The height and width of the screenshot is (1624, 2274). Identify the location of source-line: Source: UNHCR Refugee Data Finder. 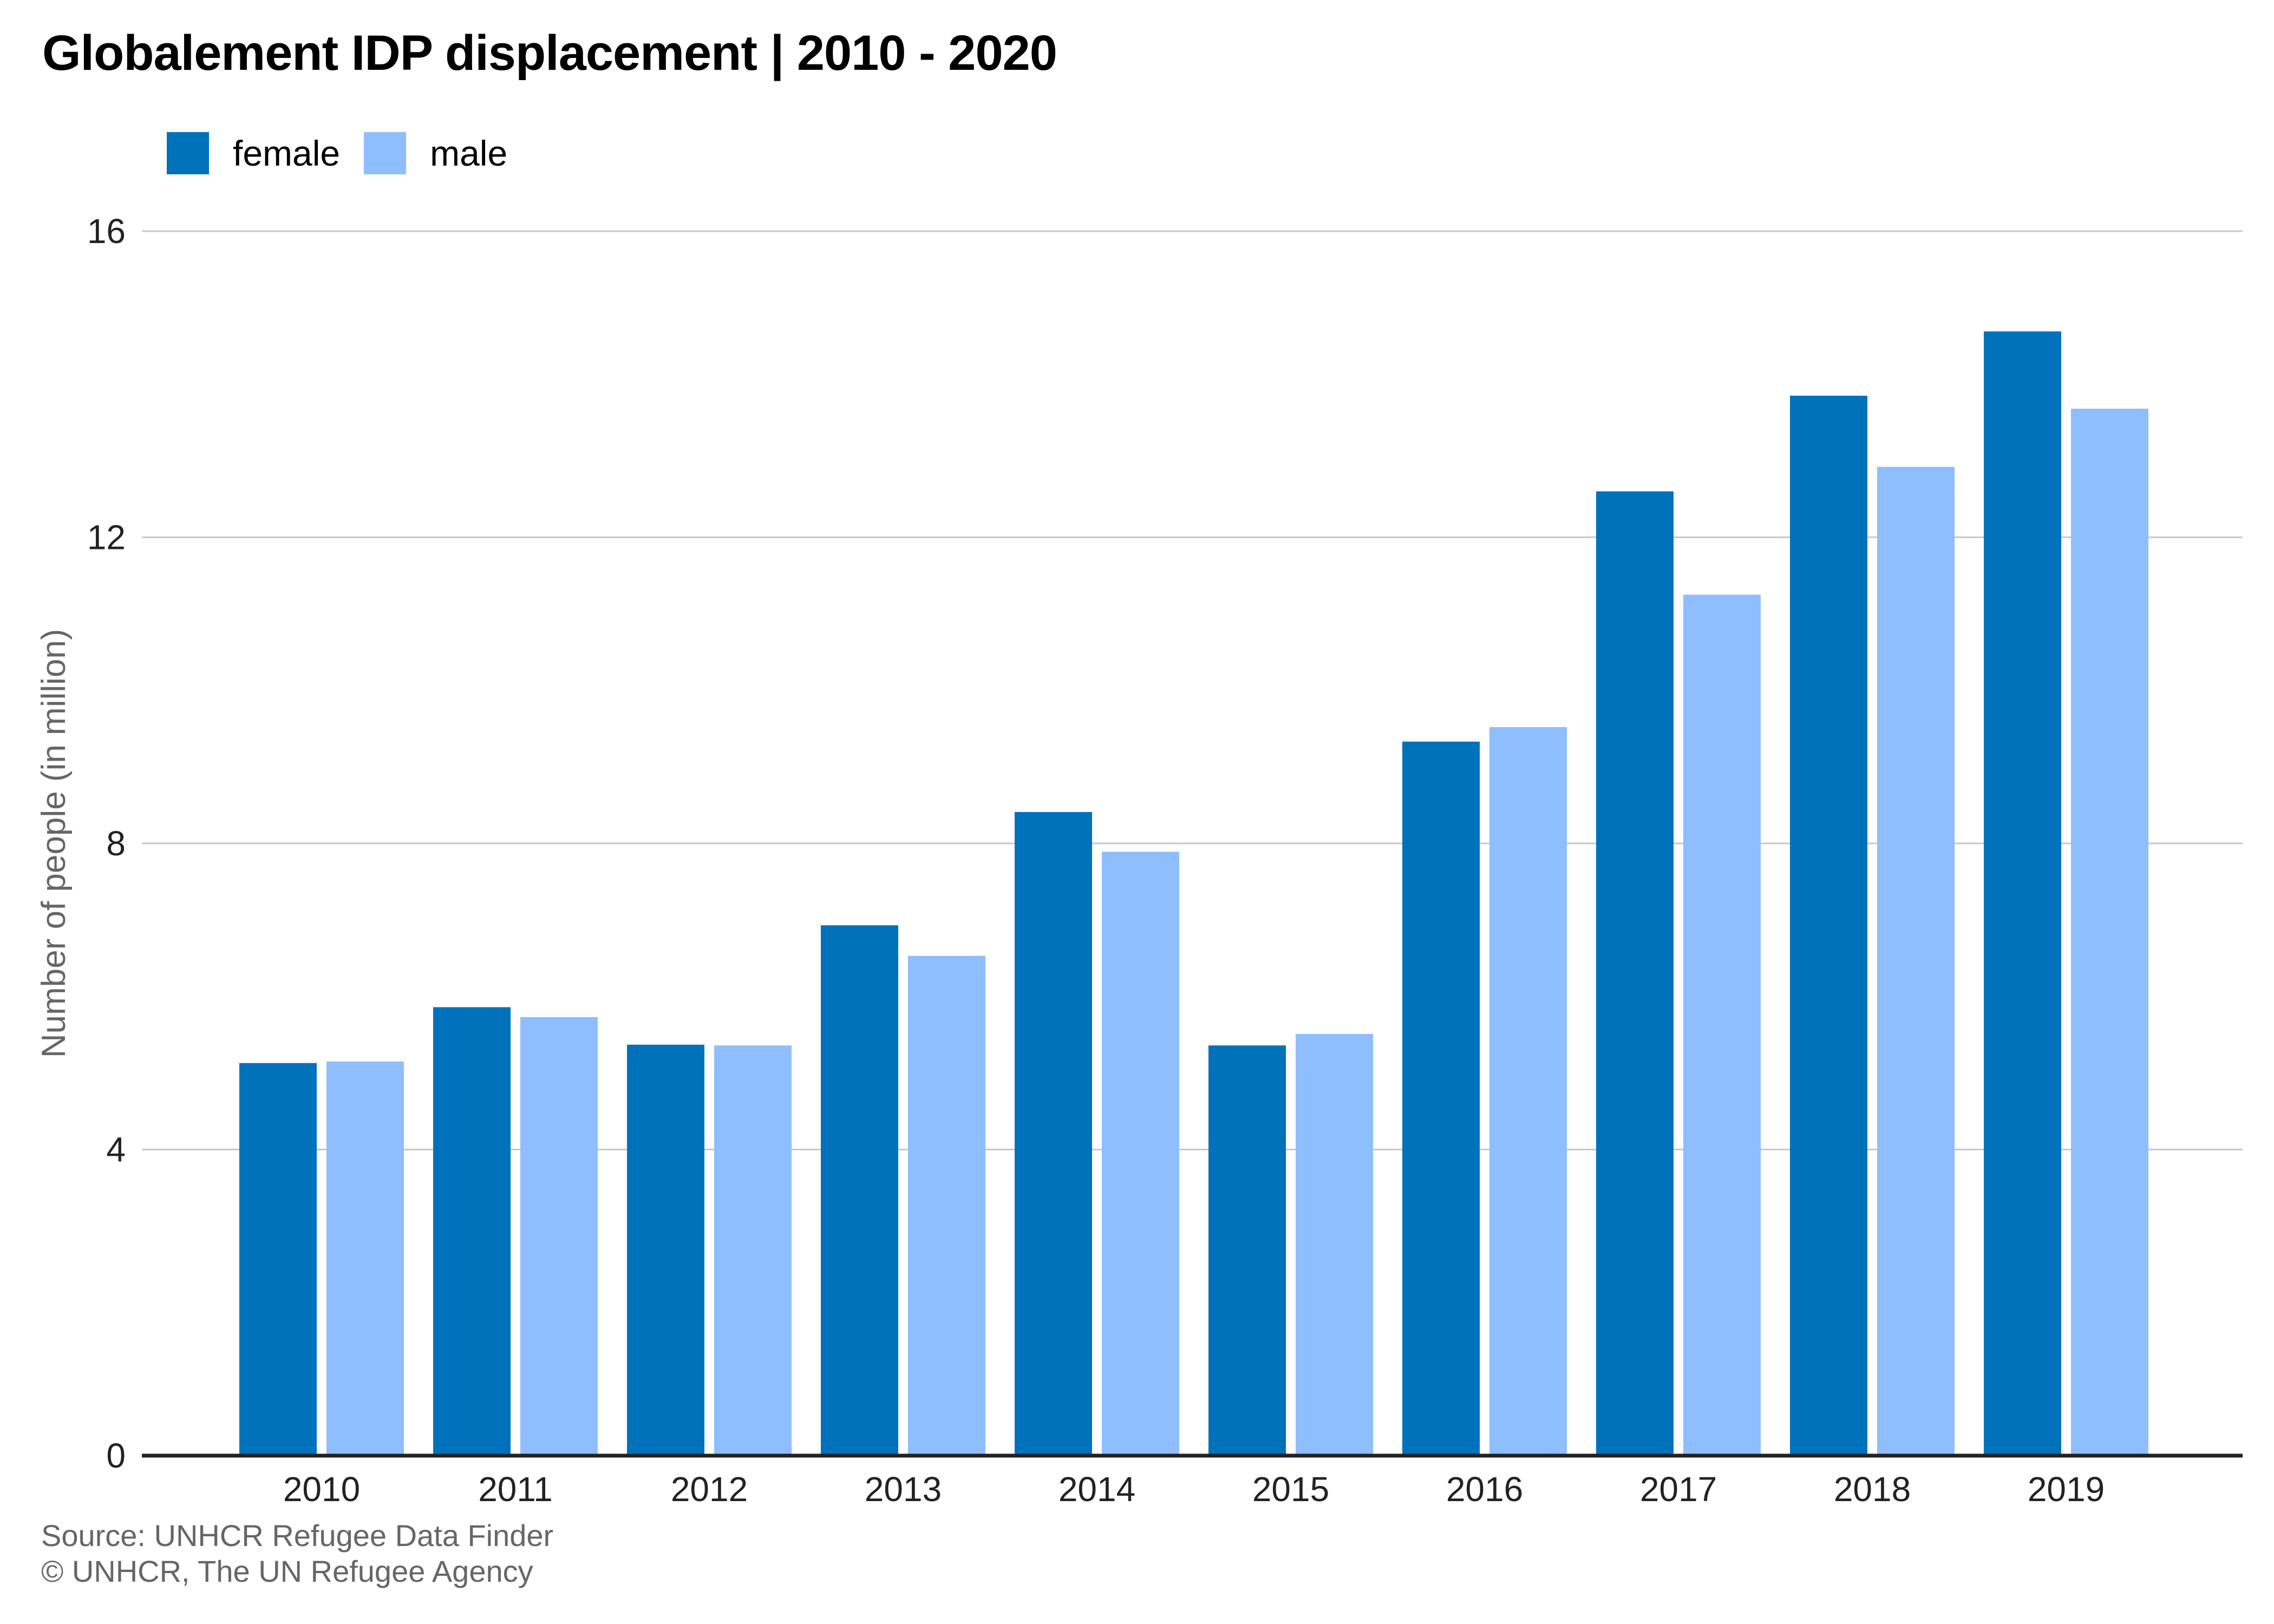
(297, 1535).